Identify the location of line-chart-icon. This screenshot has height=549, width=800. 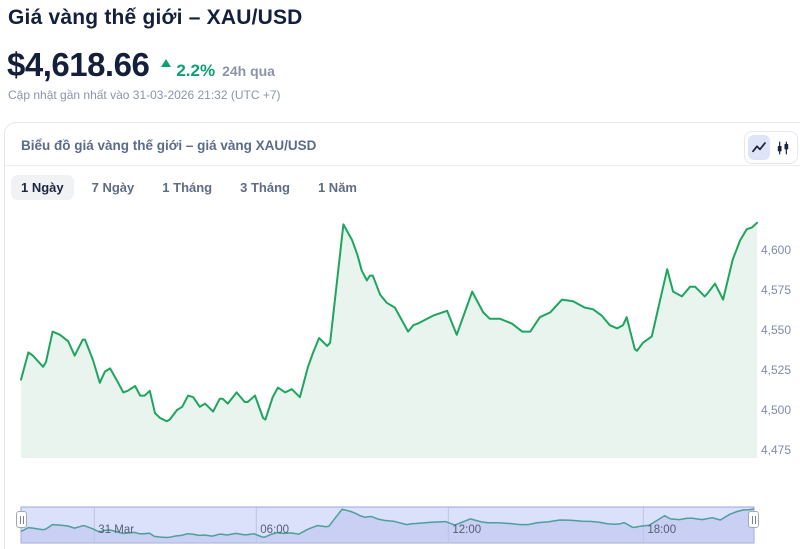
(759, 146).